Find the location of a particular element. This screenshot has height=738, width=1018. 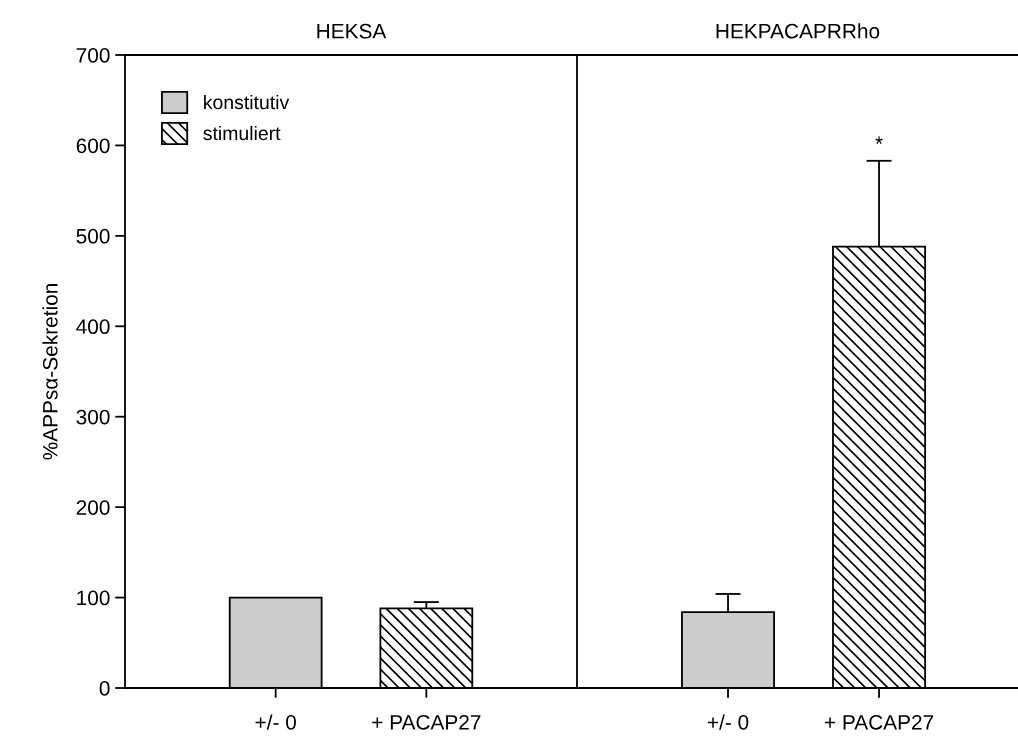

y-tick-label: 300 is located at coordinates (93, 417).